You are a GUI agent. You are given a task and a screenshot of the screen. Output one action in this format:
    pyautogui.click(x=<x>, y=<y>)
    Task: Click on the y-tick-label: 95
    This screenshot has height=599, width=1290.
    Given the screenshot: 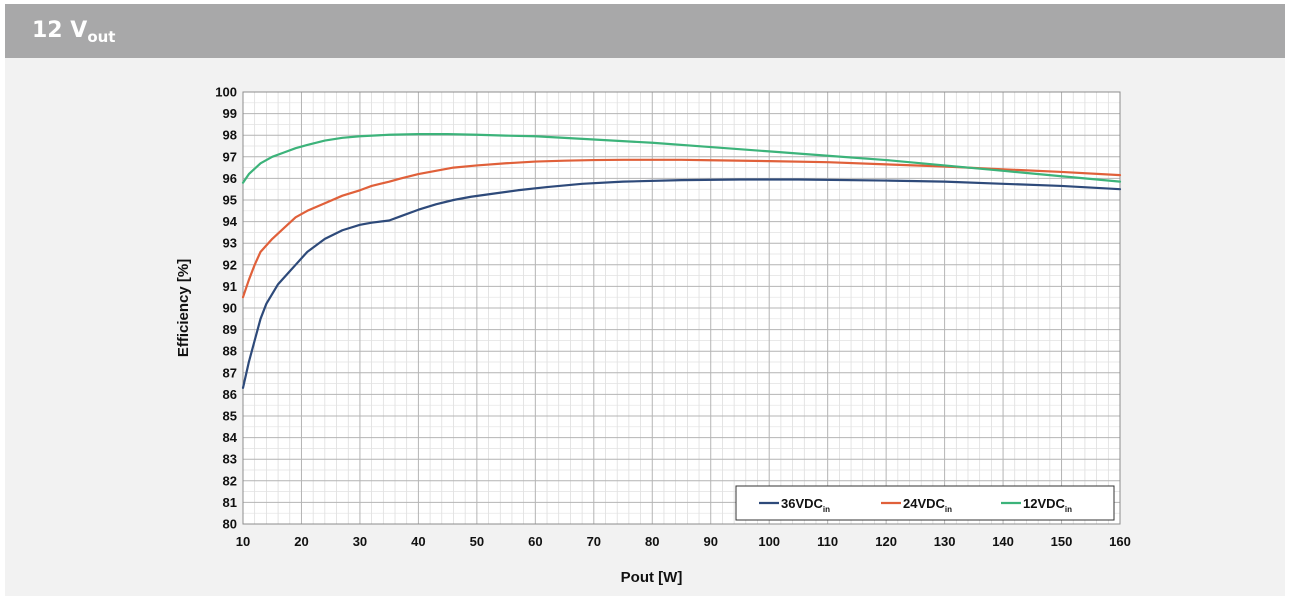 What is the action you would take?
    pyautogui.click(x=230, y=200)
    